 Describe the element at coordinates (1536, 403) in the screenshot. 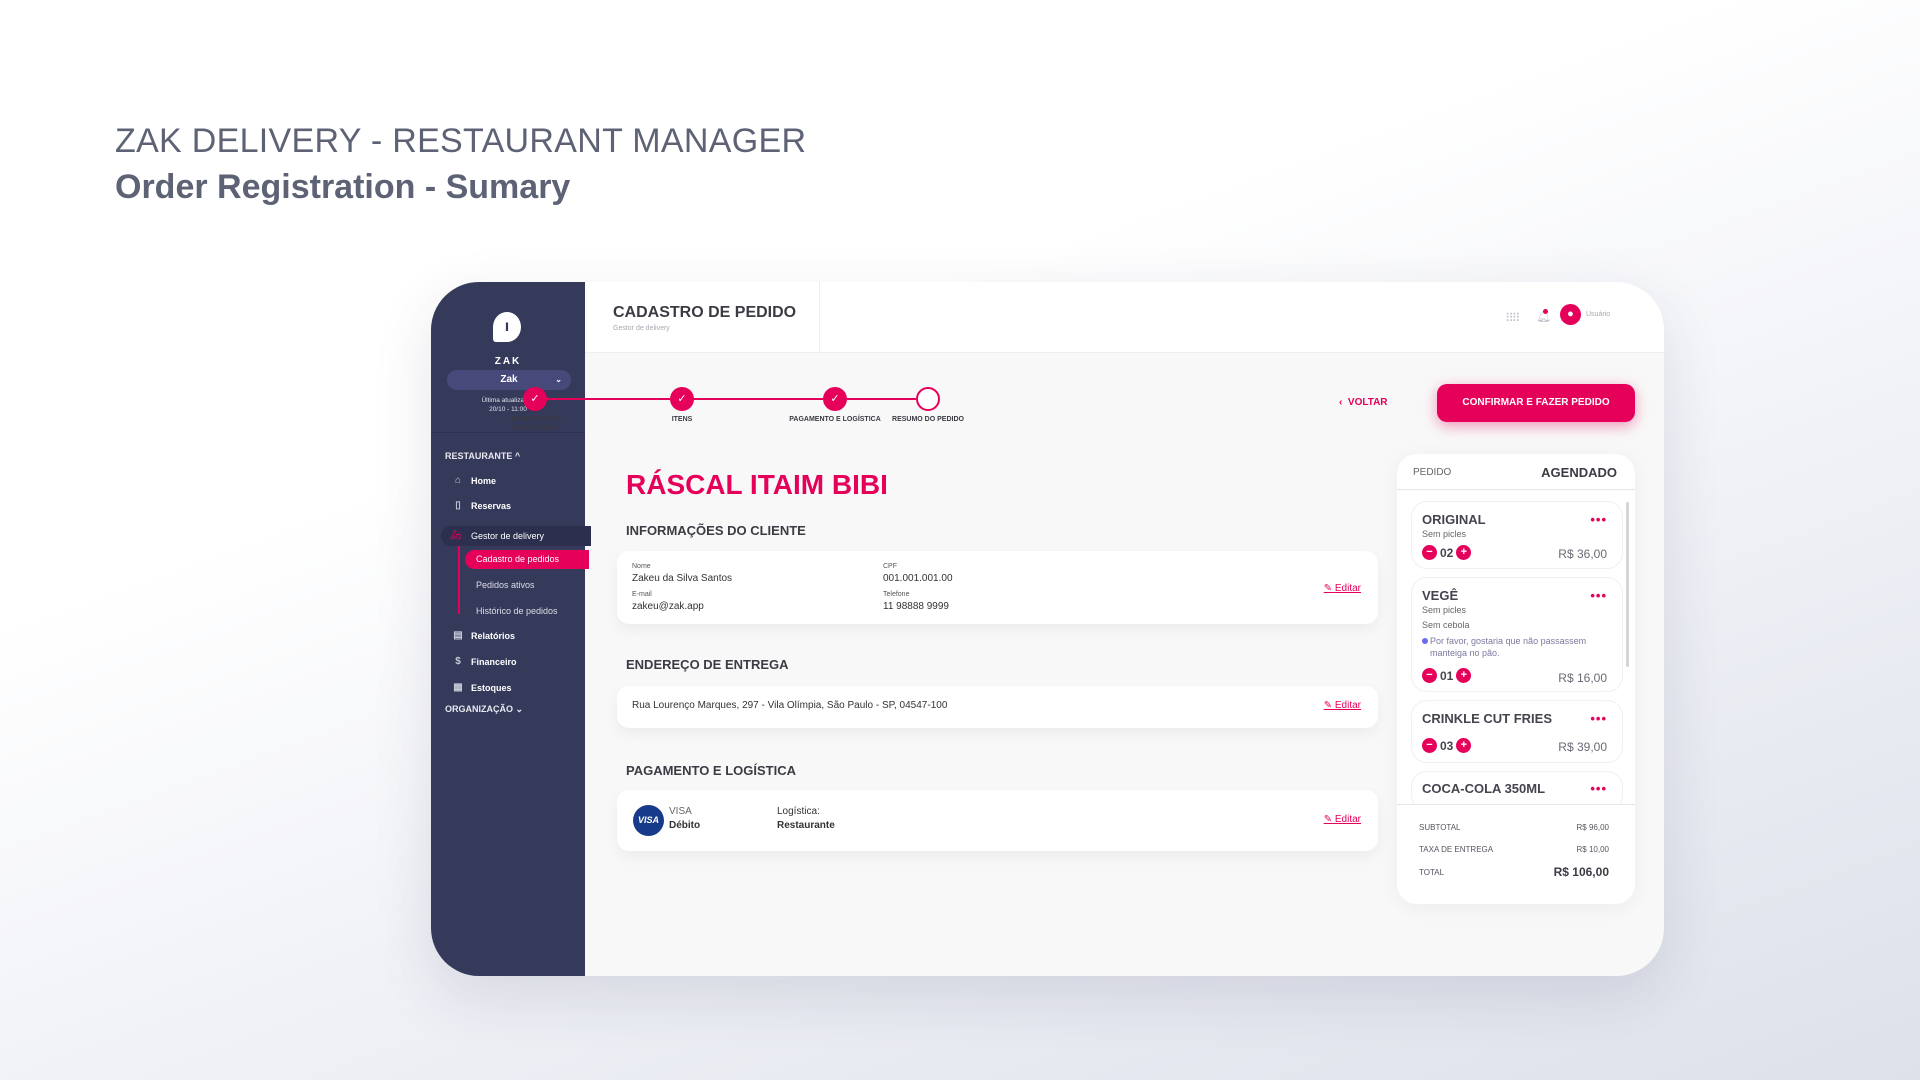

I see `confirm-order-button: CONFIRMAR E FAZER PEDIDO` at that location.